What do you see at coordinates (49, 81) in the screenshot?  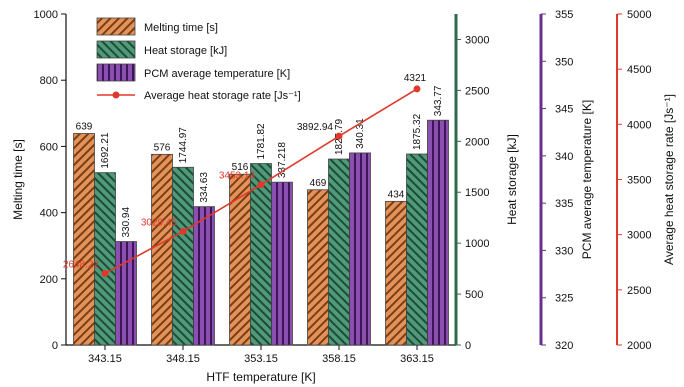 I see `left-axis-tick-label: 800` at bounding box center [49, 81].